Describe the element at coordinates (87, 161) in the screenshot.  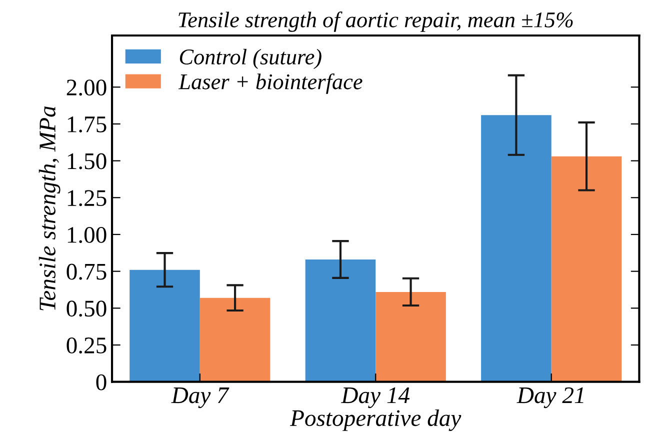
I see `y-tick-label: 1.50` at that location.